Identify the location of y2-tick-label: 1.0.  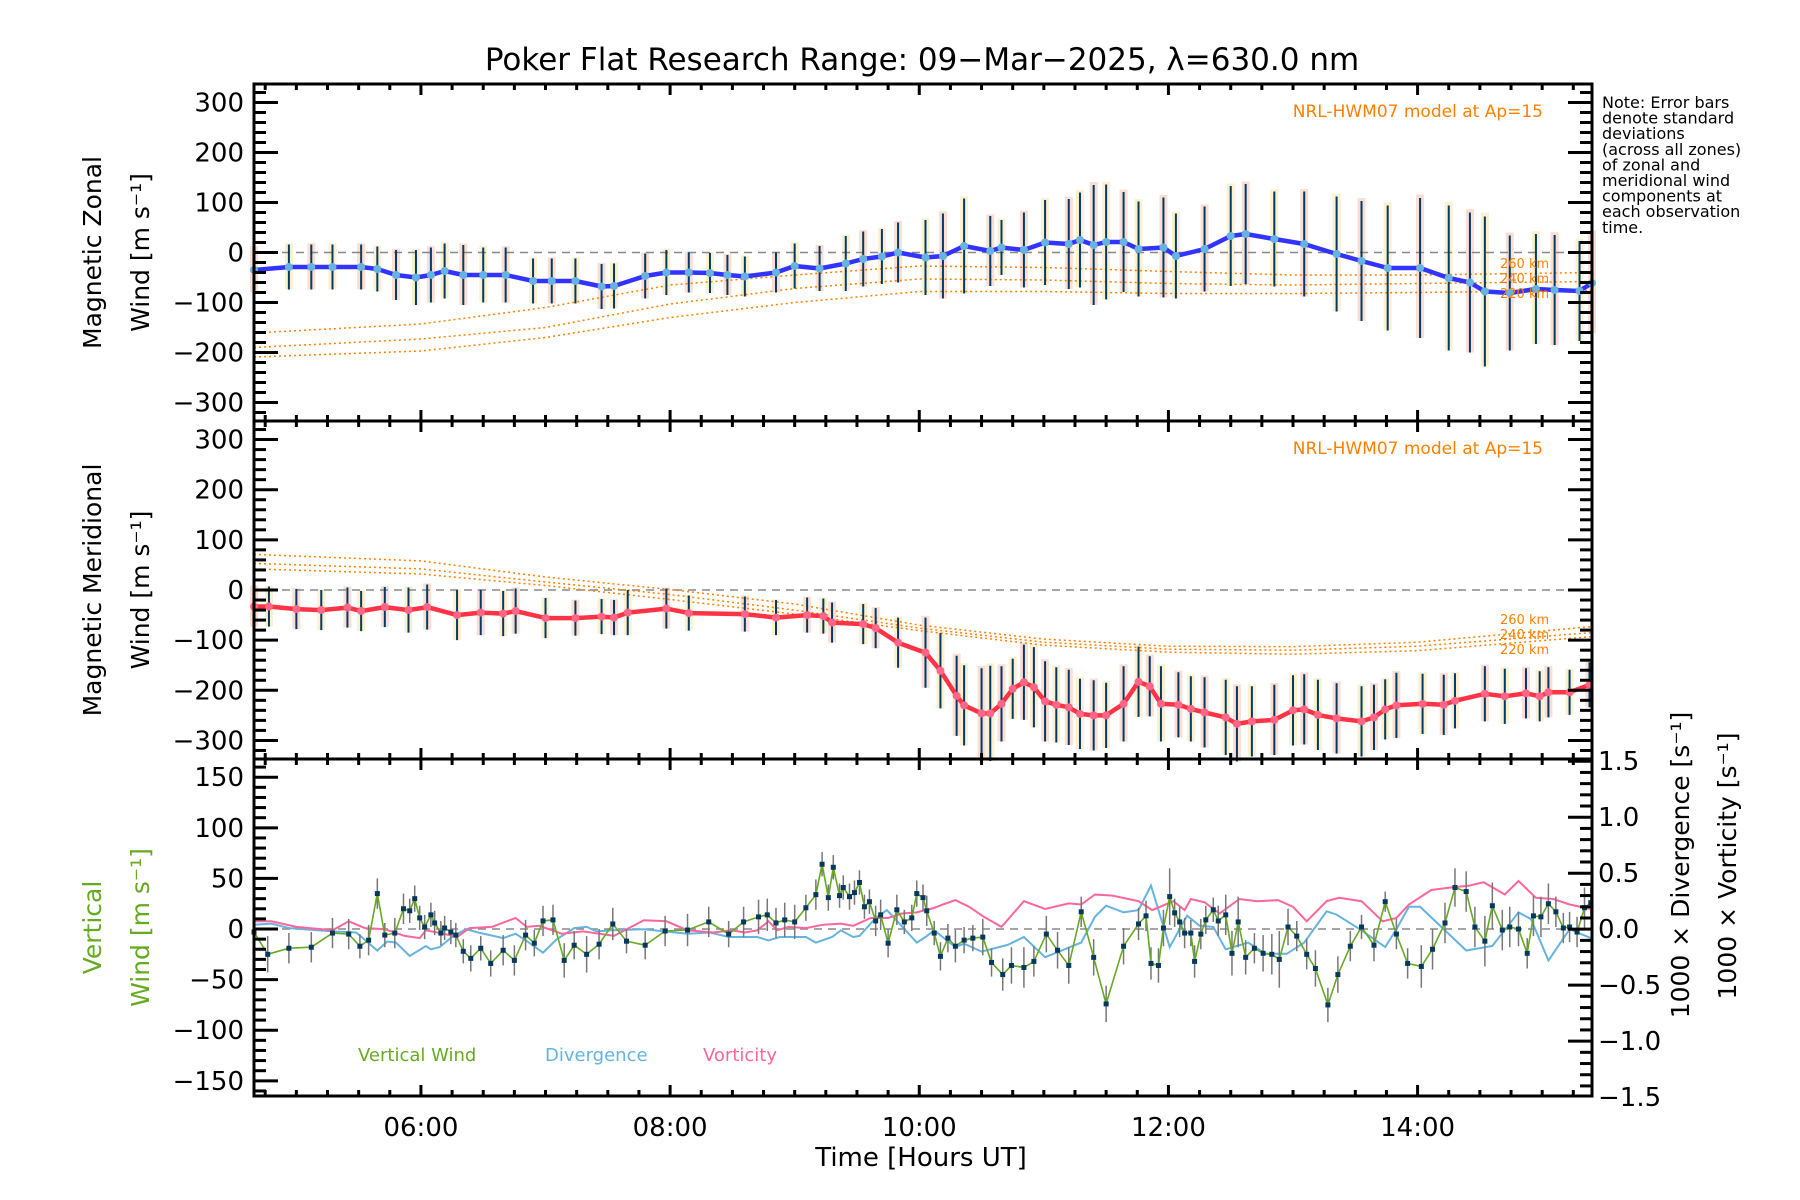
(1618, 818).